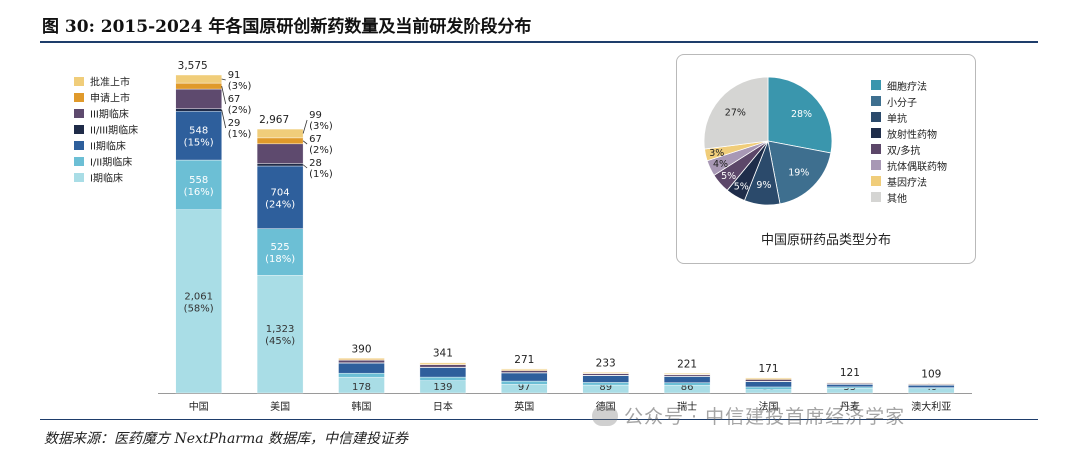  I want to click on legend-label: I/II期临床, so click(111, 162).